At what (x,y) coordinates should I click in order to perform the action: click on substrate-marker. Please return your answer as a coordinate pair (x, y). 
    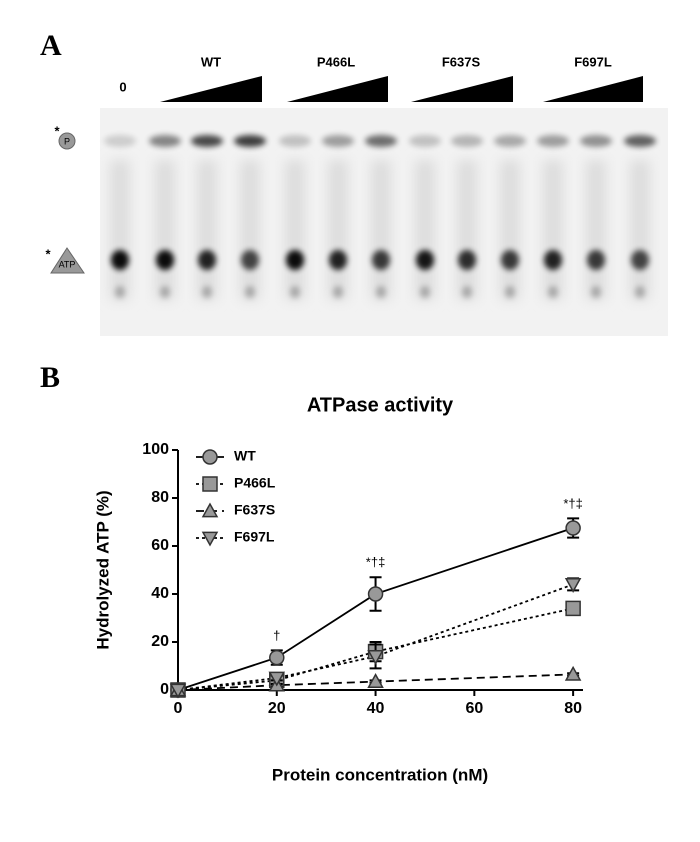
    Looking at the image, I should click on (67, 260).